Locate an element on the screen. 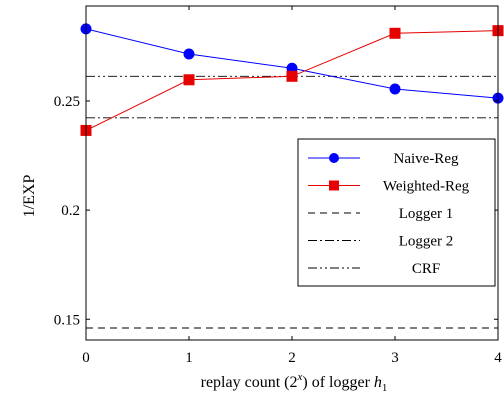 Image resolution: width=504 pixels, height=400 pixels. x-axis-title-sup: x is located at coordinates (299, 377).